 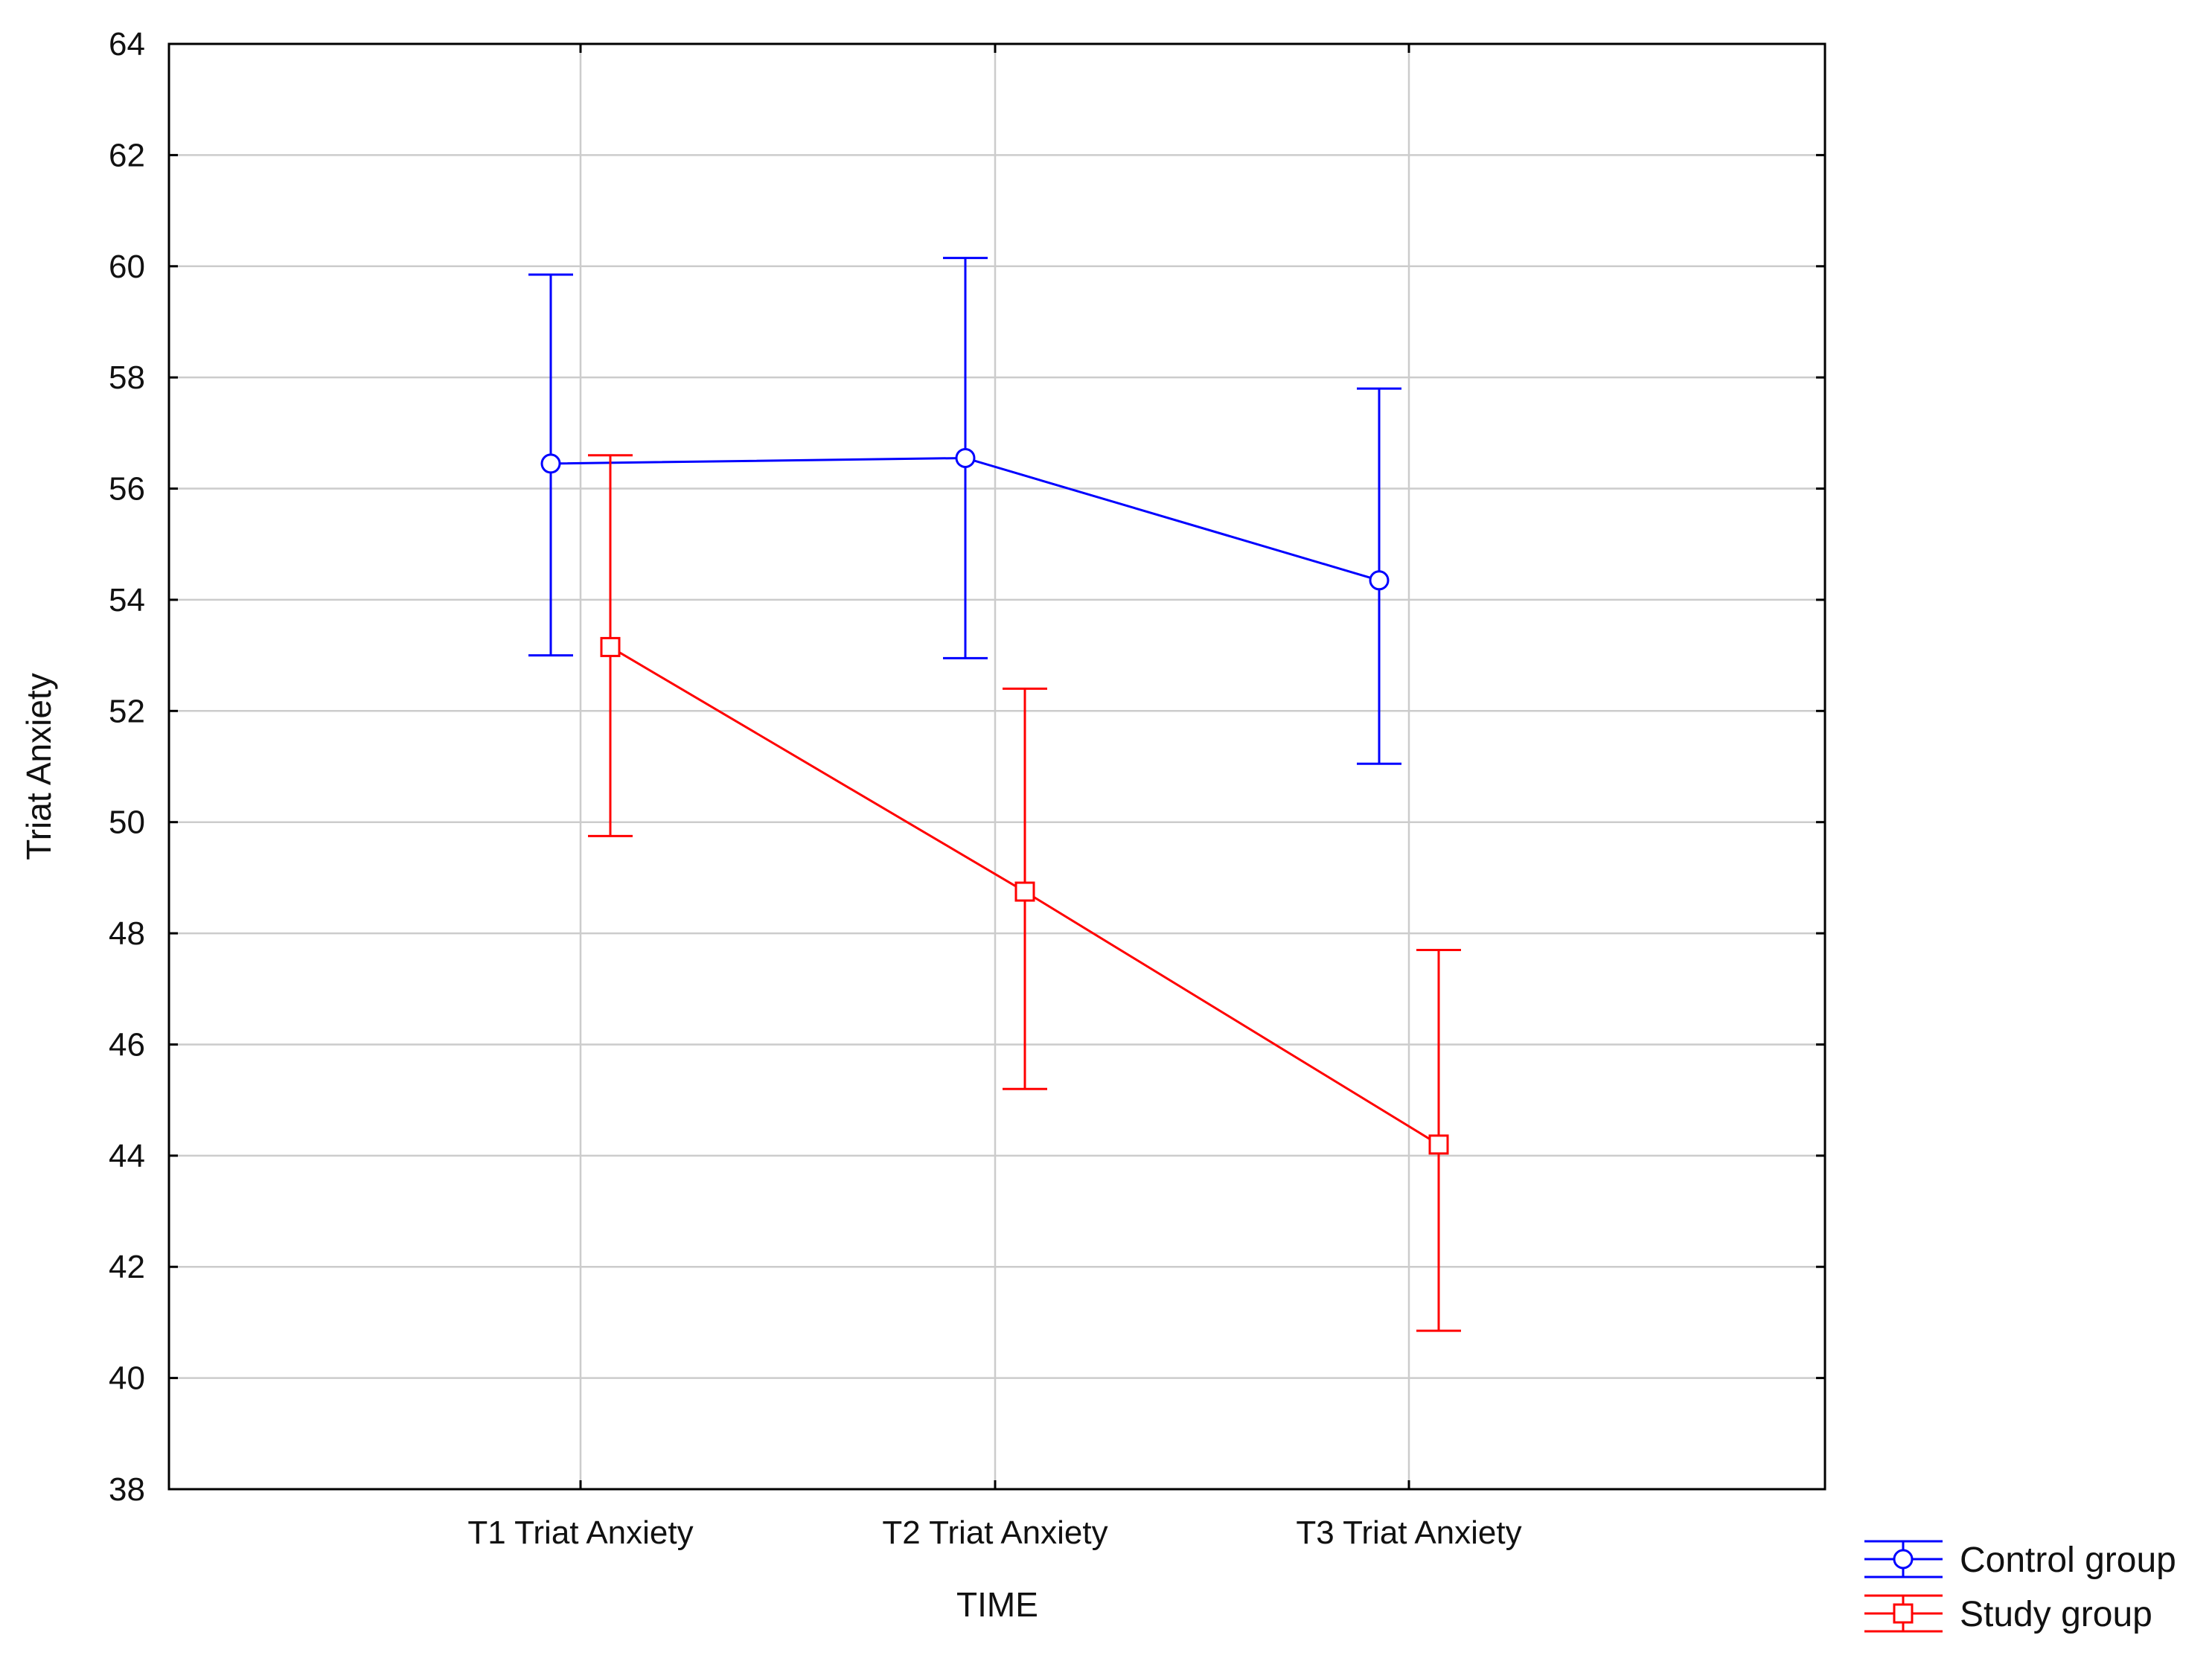 I want to click on legend: Control group Study group, so click(x=2020, y=1587).